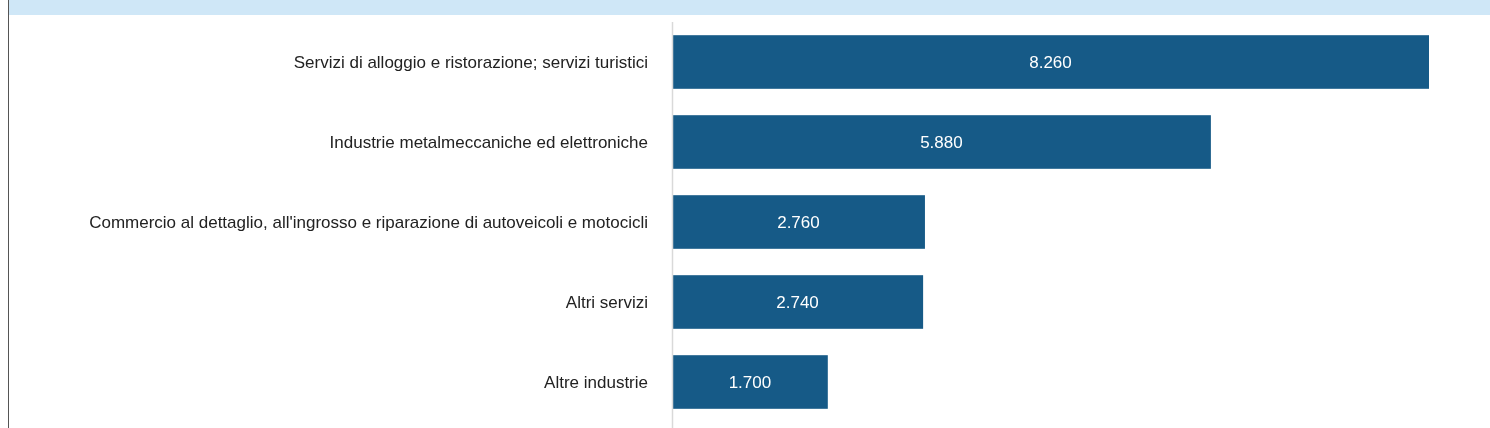 The width and height of the screenshot is (1490, 428). What do you see at coordinates (368, 222) in the screenshot?
I see `y-tick-label: Commercio al dettaglio, all'ingrosso e riparazione di autoveicoli e motocicli` at bounding box center [368, 222].